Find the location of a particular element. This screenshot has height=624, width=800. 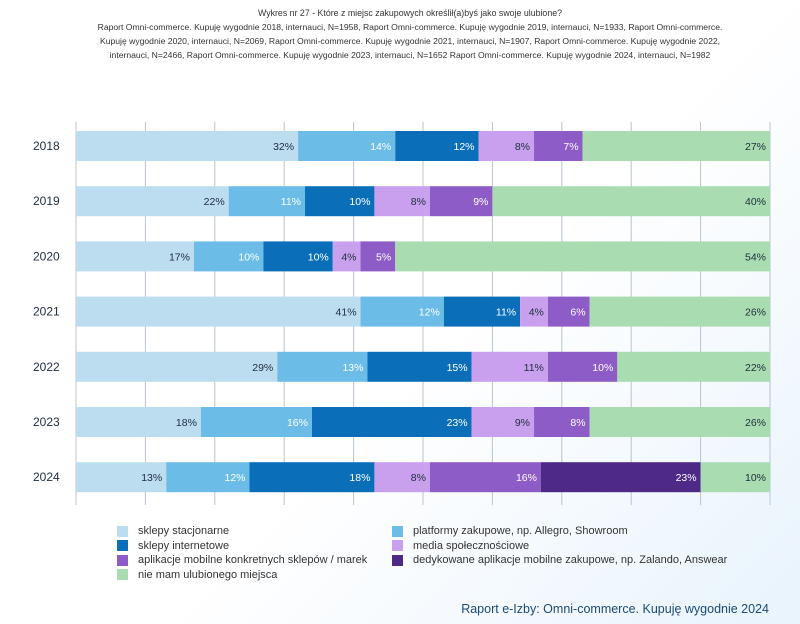

year-label-2018: 2018 is located at coordinates (46, 146).